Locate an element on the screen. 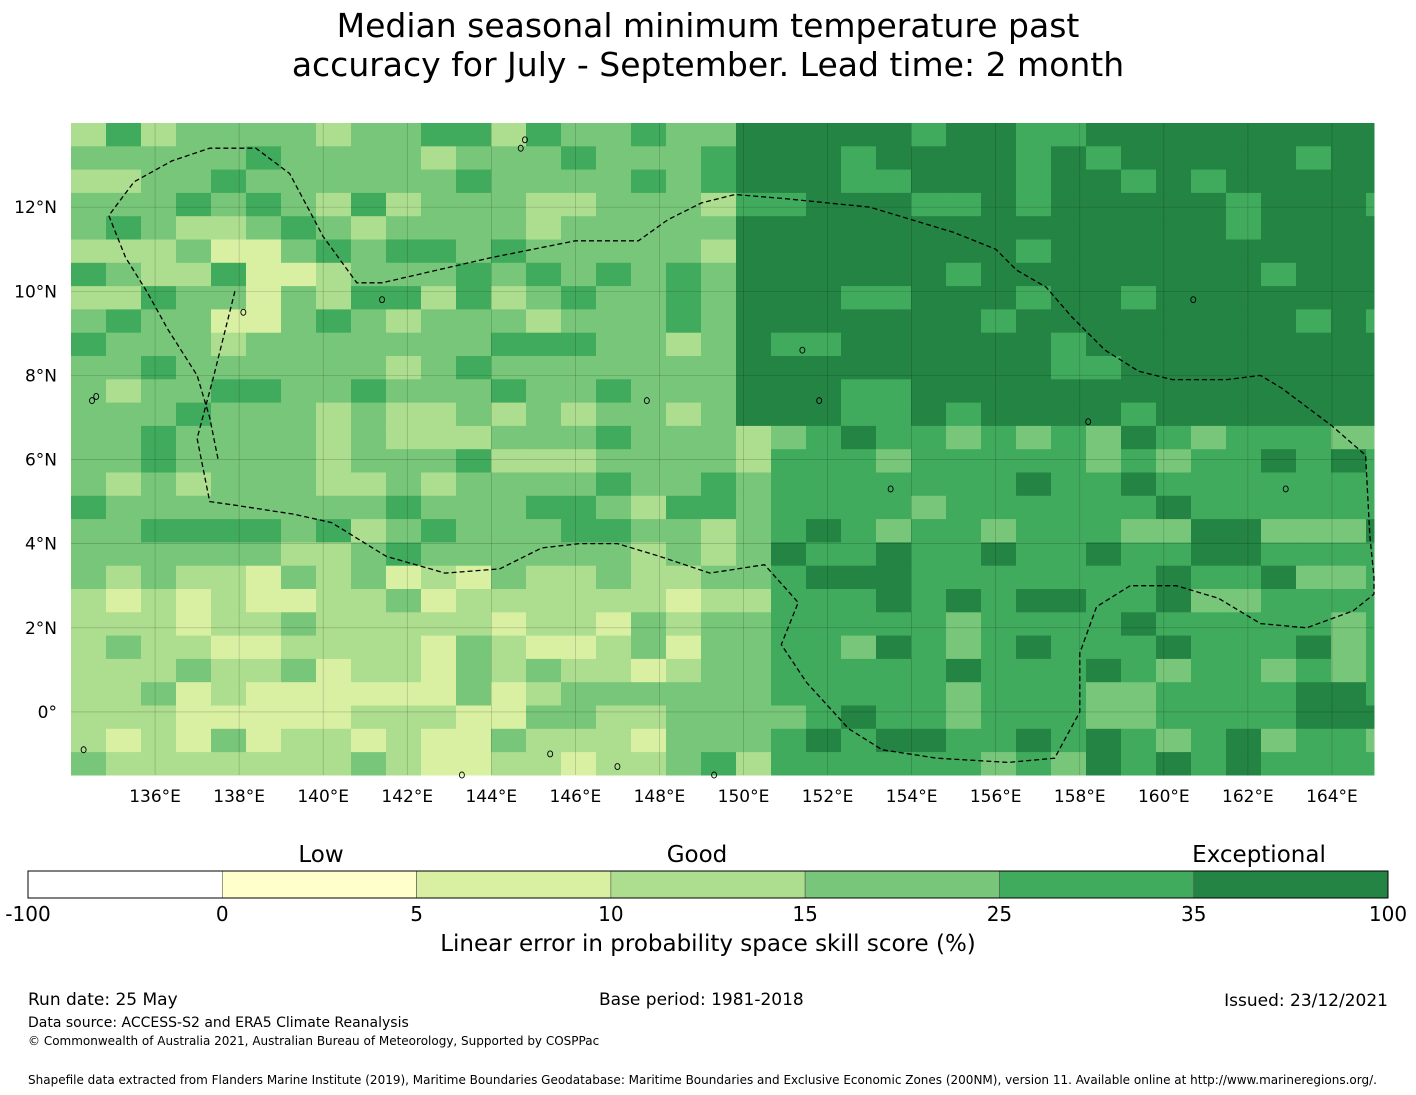 The image size is (1416, 1095). longitude-tick-label: 154°E is located at coordinates (912, 797).